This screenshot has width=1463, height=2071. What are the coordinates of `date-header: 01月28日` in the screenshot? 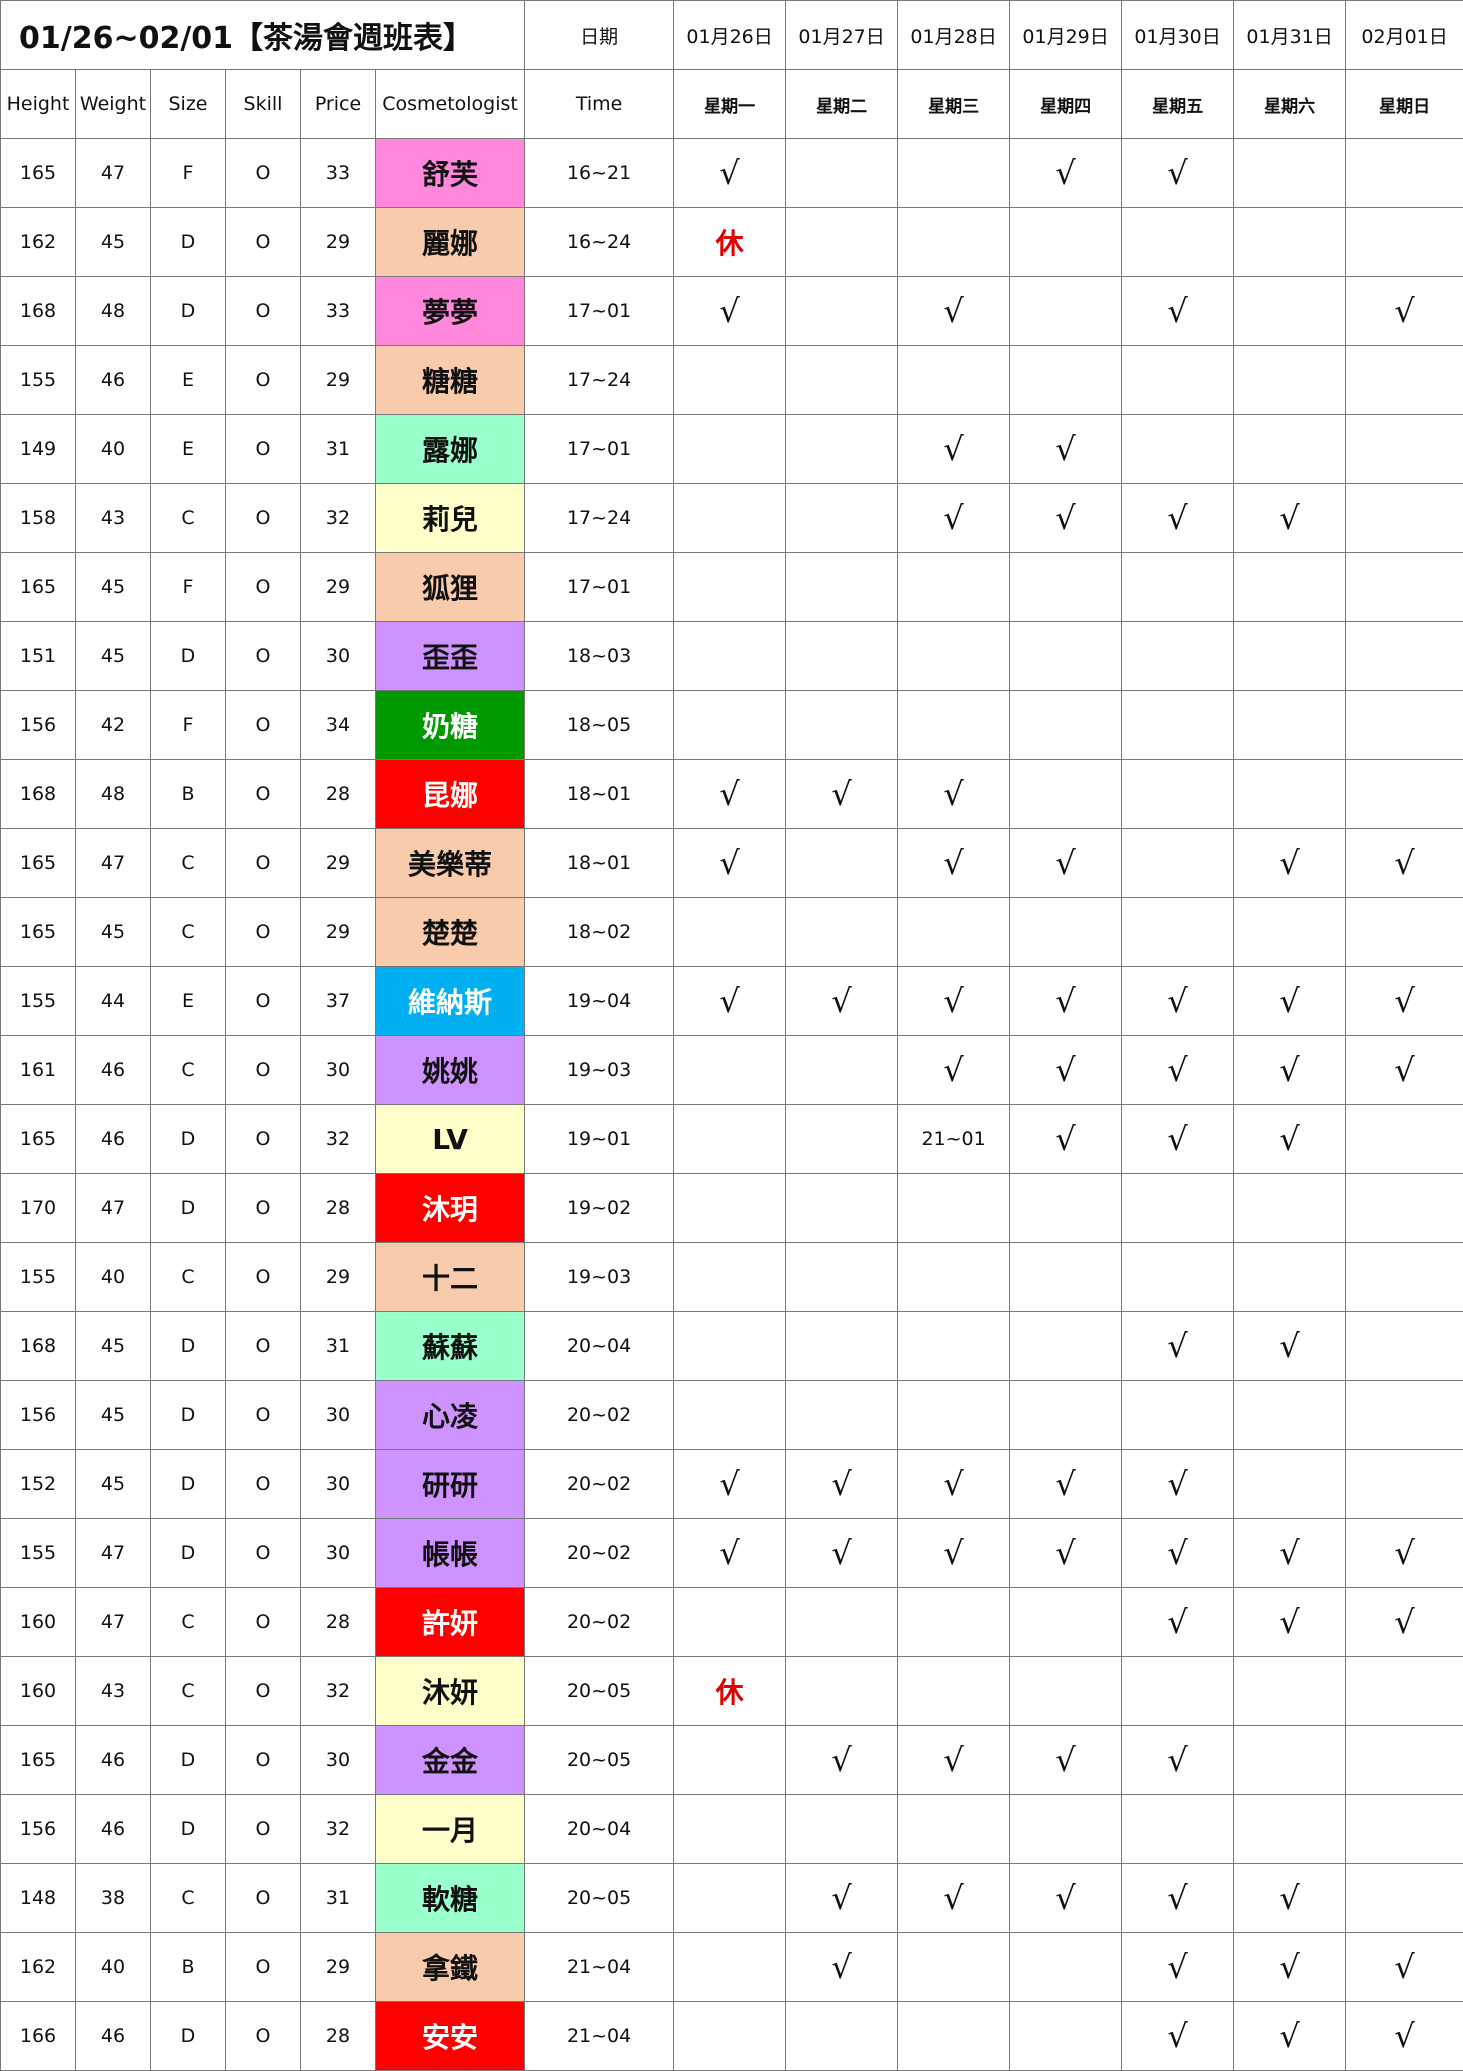 It's located at (954, 35).